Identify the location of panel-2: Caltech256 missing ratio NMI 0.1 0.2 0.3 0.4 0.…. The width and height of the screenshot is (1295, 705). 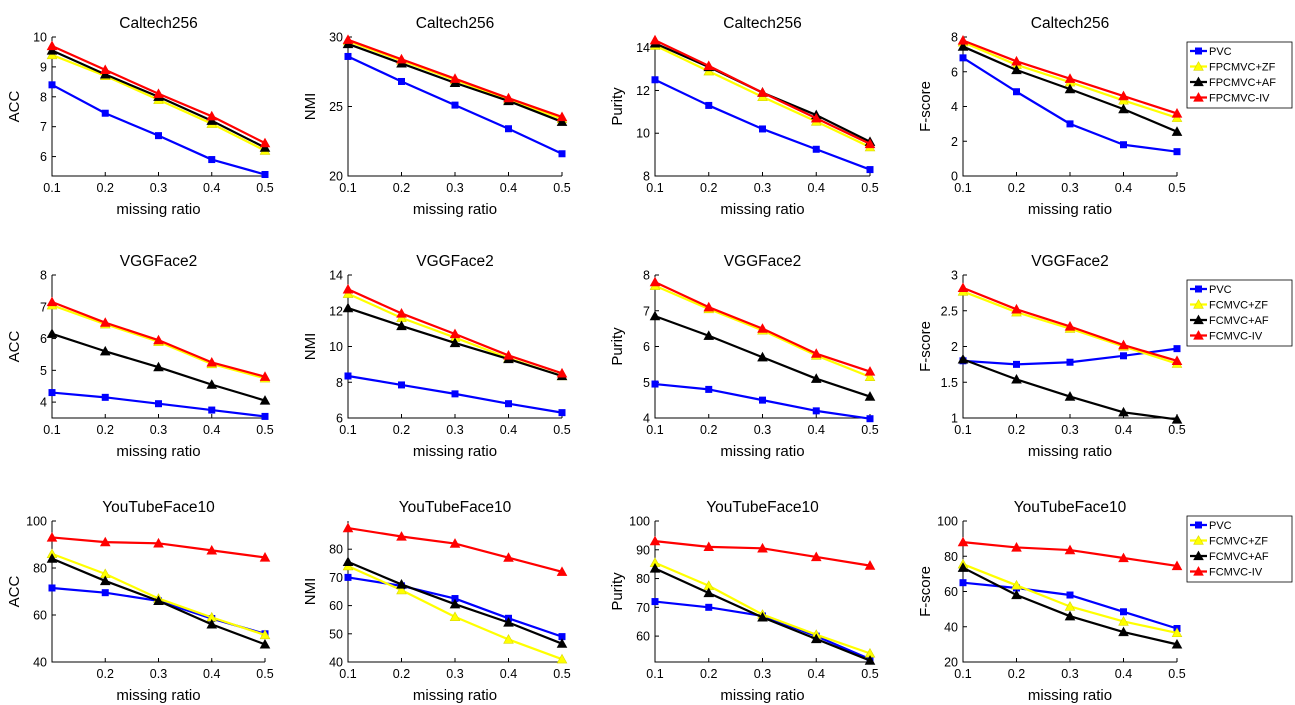
(436, 116).